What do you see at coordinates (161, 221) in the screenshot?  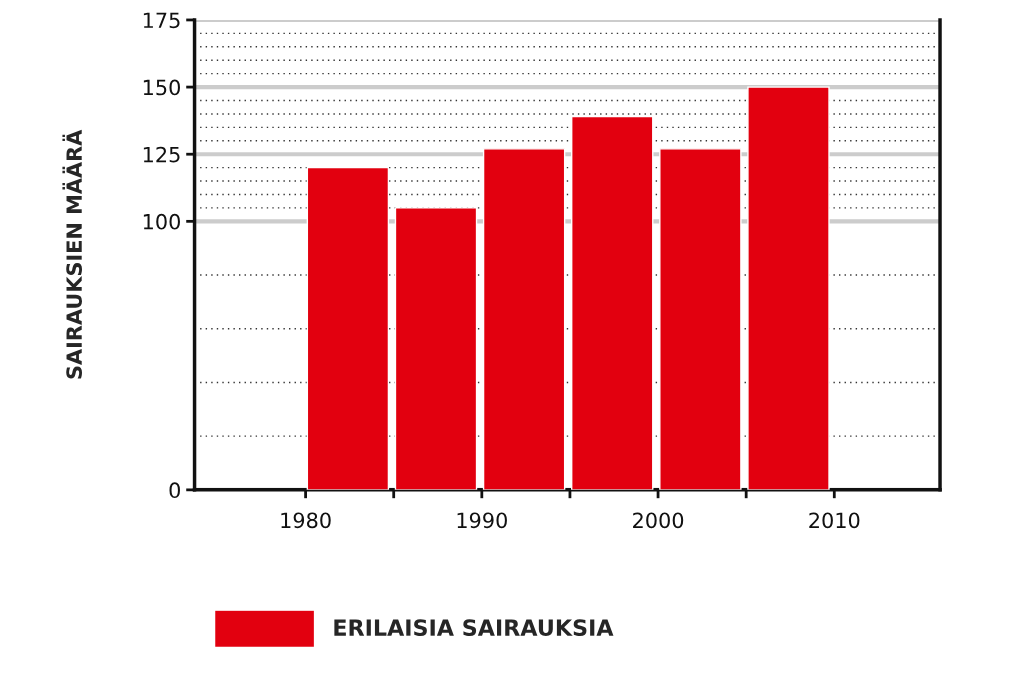 I see `y-tick-label: 100` at bounding box center [161, 221].